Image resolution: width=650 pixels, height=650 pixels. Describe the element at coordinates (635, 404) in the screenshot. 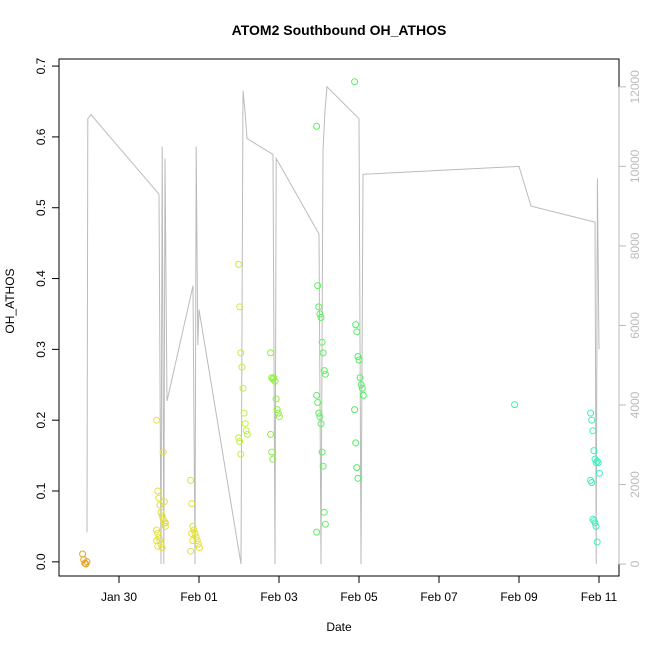

I see `y2-tick-label: 4000` at that location.